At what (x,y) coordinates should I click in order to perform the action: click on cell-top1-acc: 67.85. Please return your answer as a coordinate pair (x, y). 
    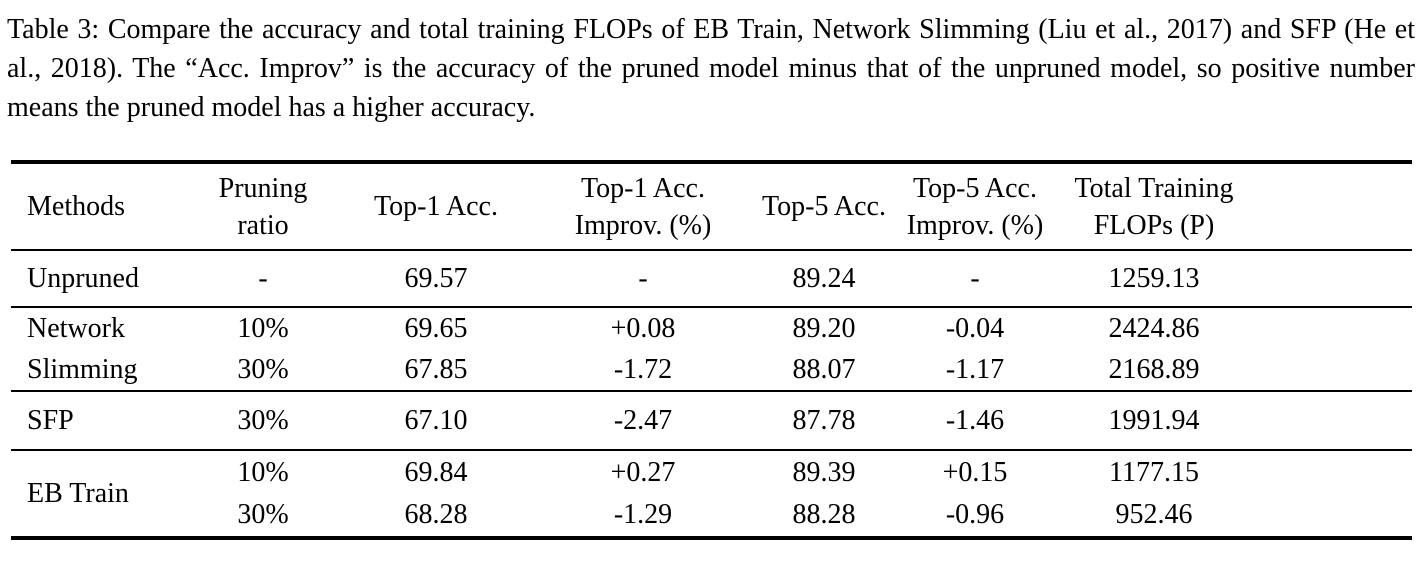
    Looking at the image, I should click on (436, 370).